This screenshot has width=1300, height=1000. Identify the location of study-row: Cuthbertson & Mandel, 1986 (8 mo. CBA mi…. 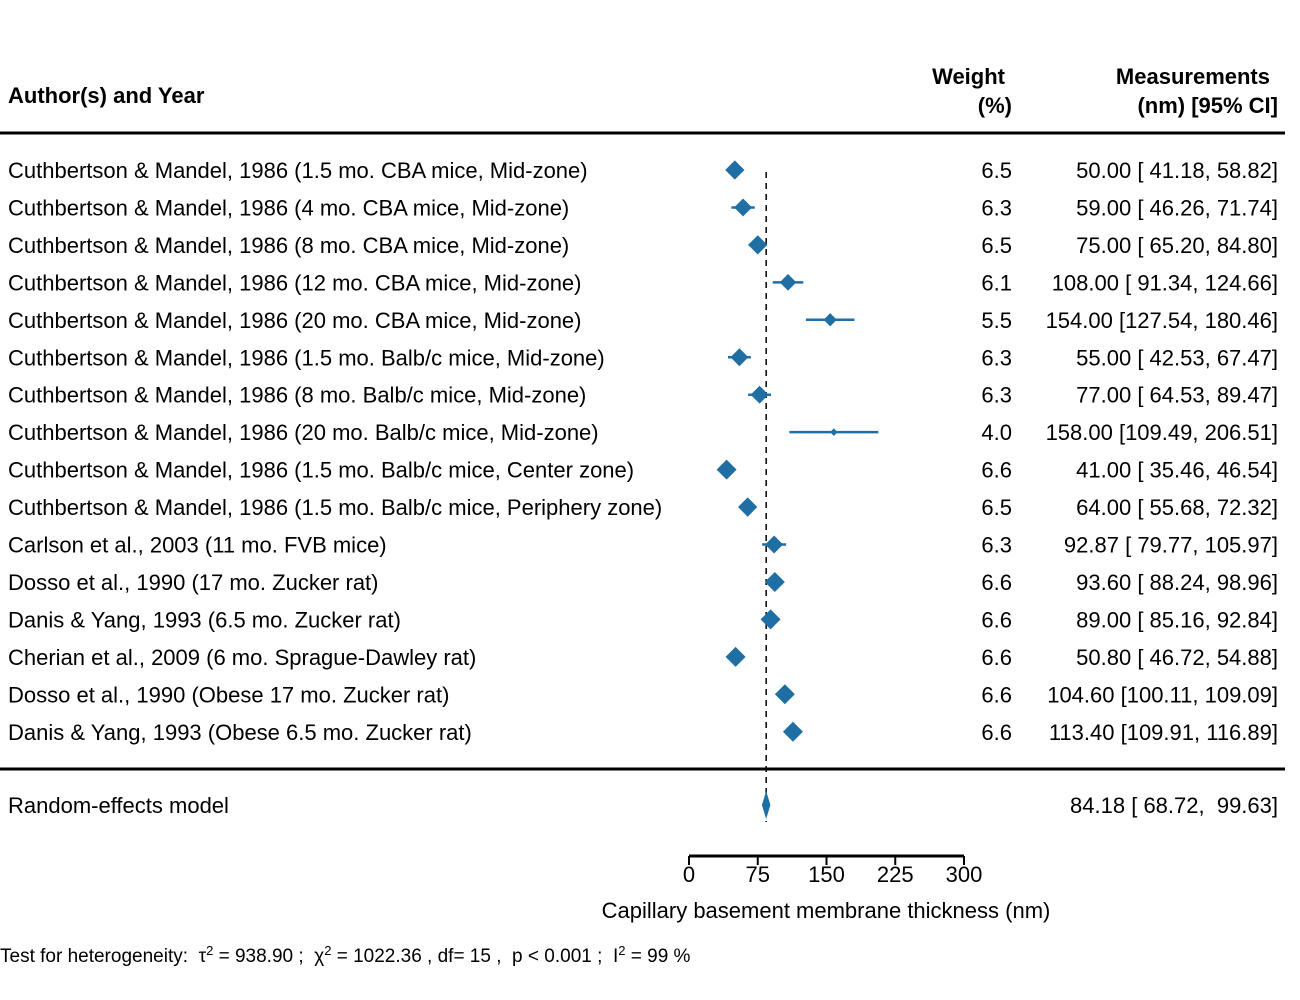
(643, 245).